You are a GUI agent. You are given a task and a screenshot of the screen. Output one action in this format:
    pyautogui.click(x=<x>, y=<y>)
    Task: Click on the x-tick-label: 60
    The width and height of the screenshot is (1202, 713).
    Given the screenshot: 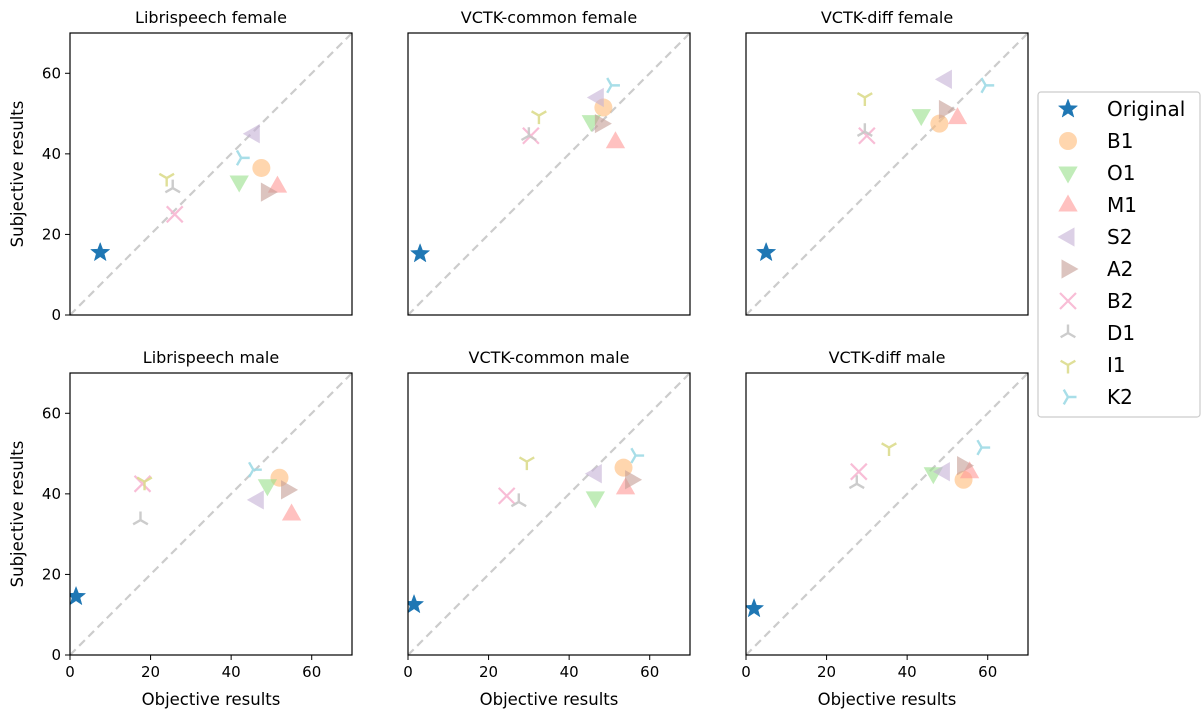 What is the action you would take?
    pyautogui.click(x=649, y=672)
    